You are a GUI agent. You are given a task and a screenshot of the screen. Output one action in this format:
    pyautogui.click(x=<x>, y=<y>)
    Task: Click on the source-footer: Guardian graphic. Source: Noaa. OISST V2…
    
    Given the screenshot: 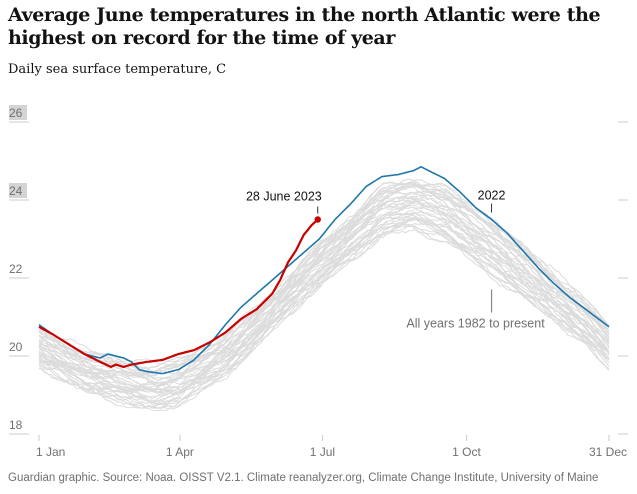 What is the action you would take?
    pyautogui.click(x=303, y=478)
    